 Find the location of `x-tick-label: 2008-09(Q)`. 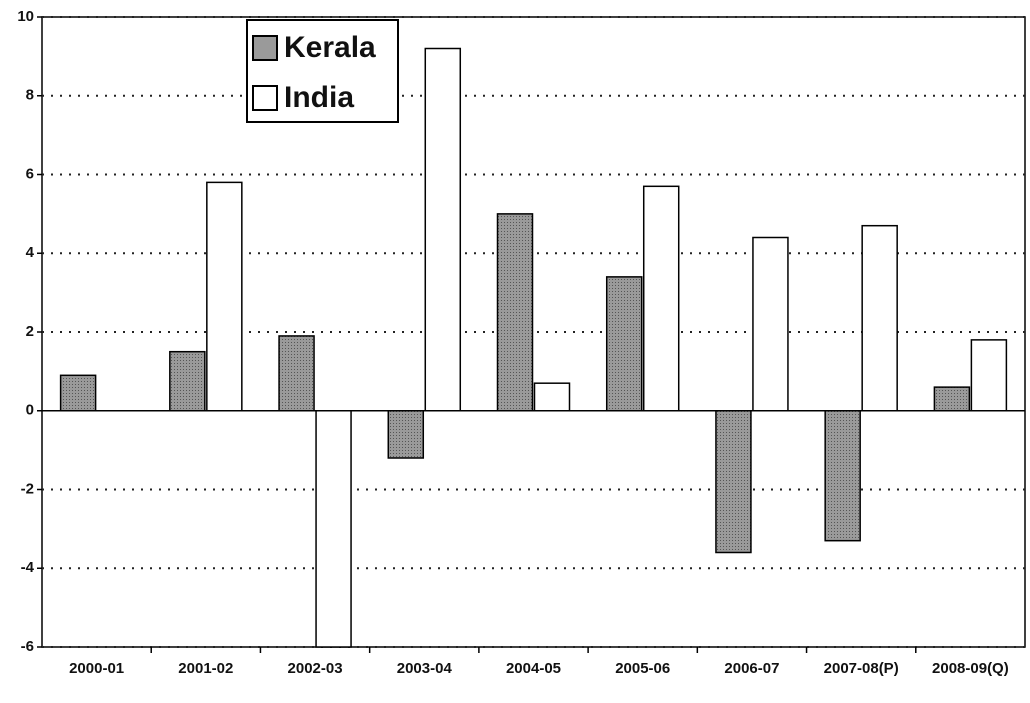

x-tick-label: 2008-09(Q) is located at coordinates (970, 668).